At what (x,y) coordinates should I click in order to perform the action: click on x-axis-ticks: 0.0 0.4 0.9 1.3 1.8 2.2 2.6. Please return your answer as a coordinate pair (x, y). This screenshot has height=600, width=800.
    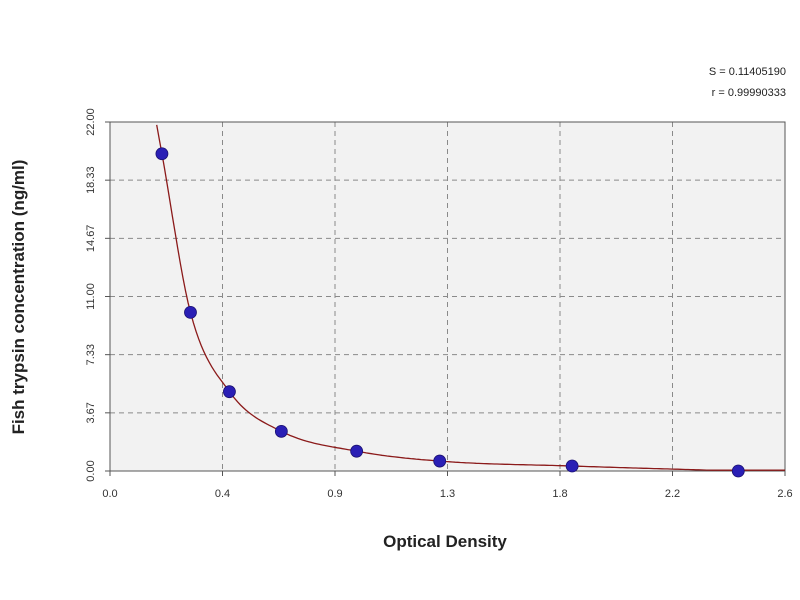
    Looking at the image, I should click on (447, 485).